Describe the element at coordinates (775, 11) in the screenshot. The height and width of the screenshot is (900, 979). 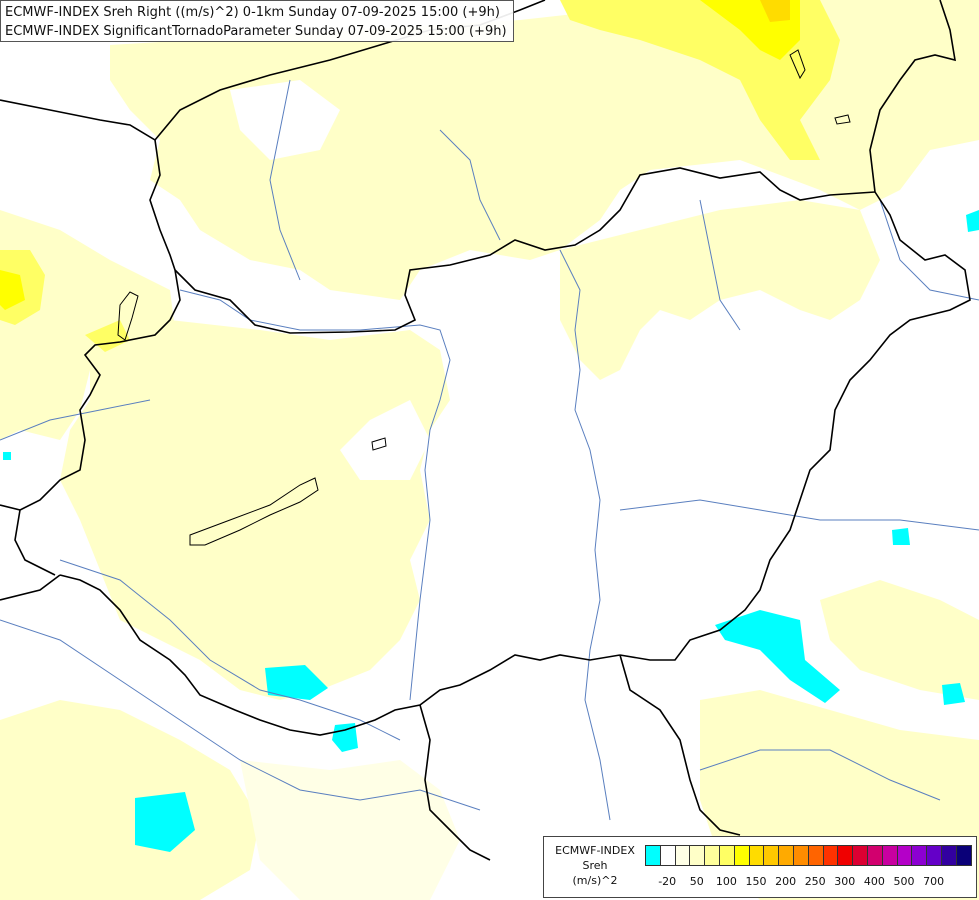
I see `gold-core` at that location.